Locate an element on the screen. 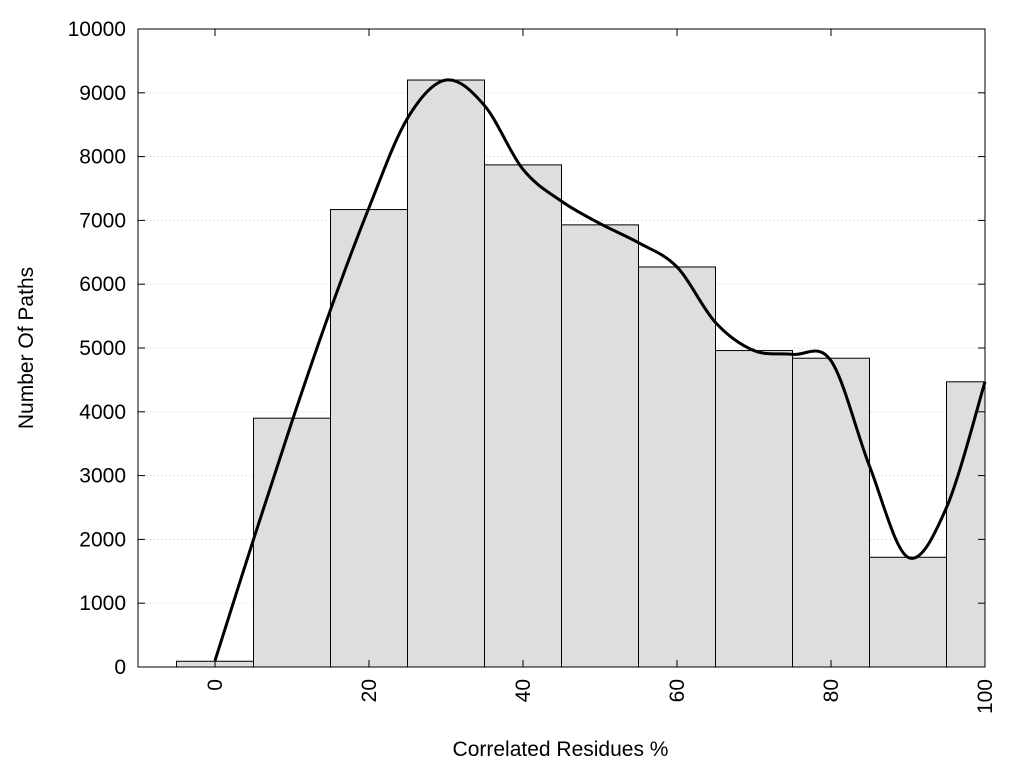 Image resolution: width=1024 pixels, height=768 pixels. y-tick-label: 5000 is located at coordinates (102, 348).